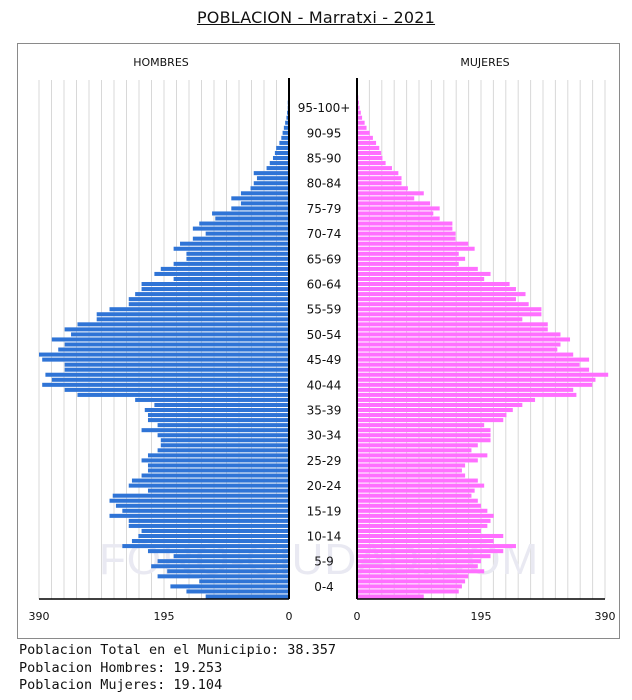 The height and width of the screenshot is (700, 632). What do you see at coordinates (324, 285) in the screenshot?
I see `age-group-label: 60-64` at bounding box center [324, 285].